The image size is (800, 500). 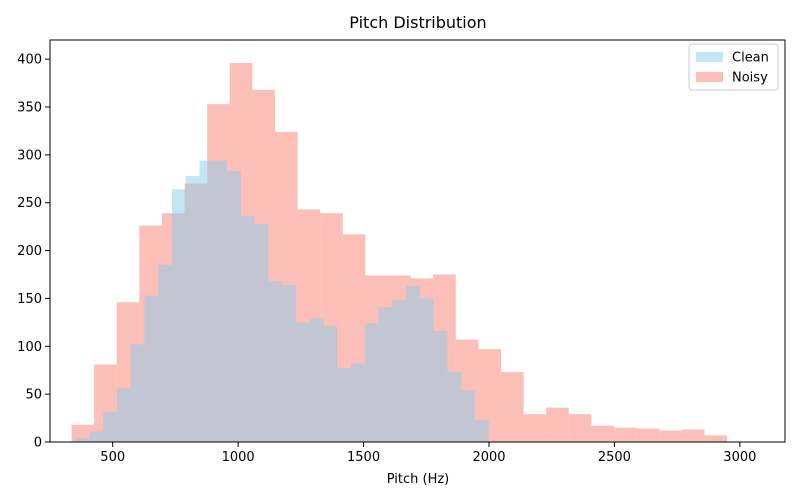 I want to click on legend-swatch-noisy, so click(x=709, y=77).